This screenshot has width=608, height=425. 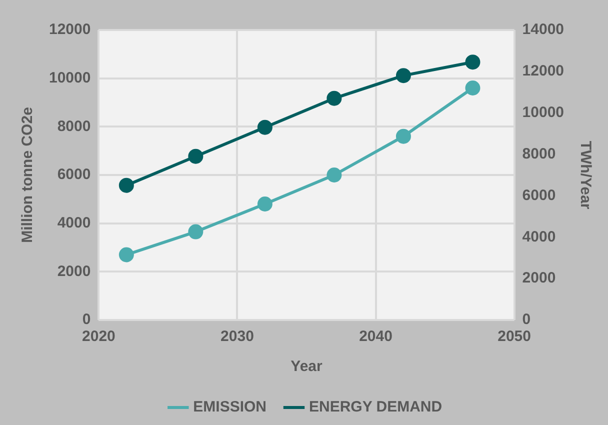 I want to click on x-tick-label: 2030, so click(x=237, y=337).